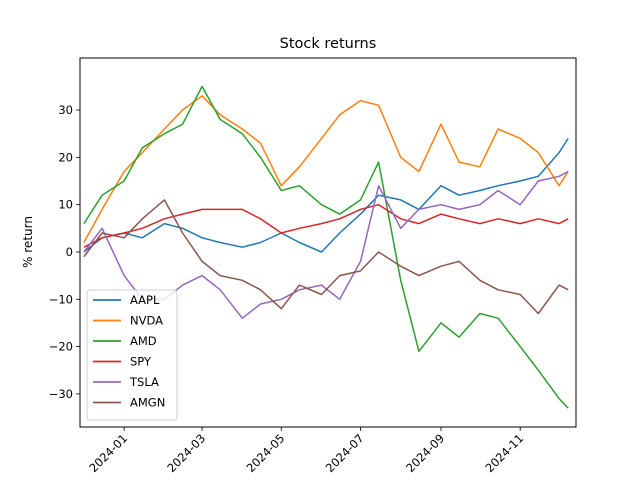  Describe the element at coordinates (64, 252) in the screenshot. I see `y-axis: −30 −20 −10 0 10 20 30` at that location.